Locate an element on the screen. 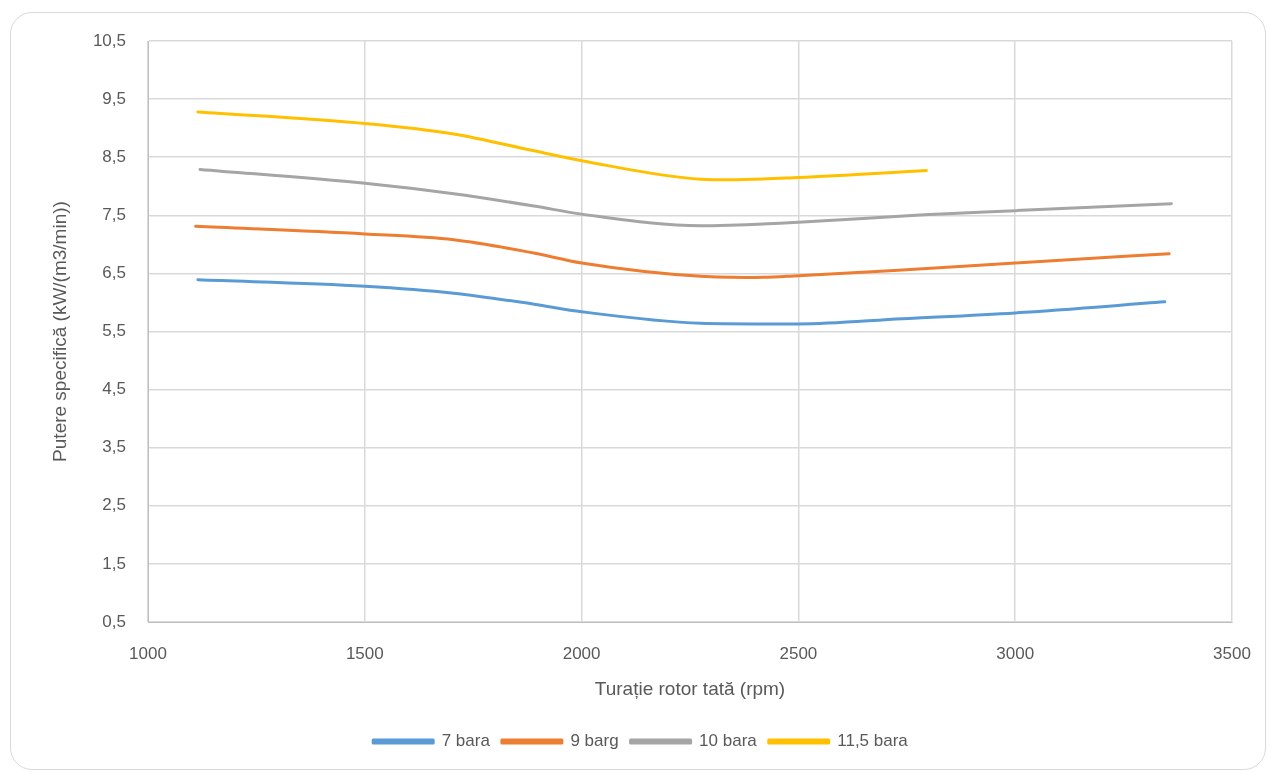 The image size is (1274, 775). y-tick-label: 2,5 is located at coordinates (114, 505).